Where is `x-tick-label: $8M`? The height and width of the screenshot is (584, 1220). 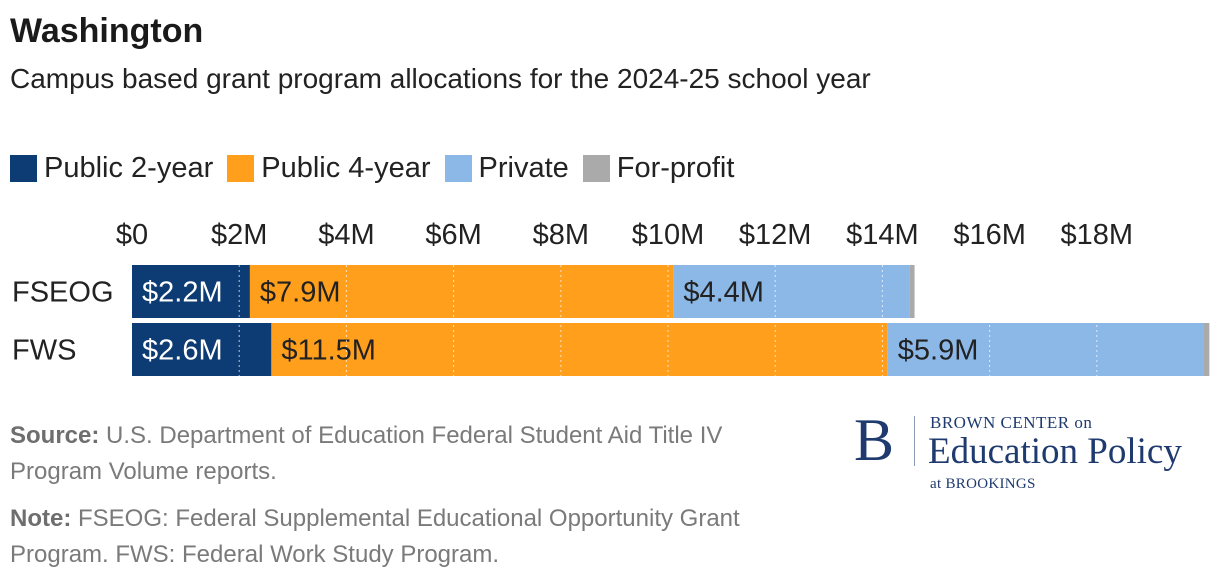 x-tick-label: $8M is located at coordinates (561, 235).